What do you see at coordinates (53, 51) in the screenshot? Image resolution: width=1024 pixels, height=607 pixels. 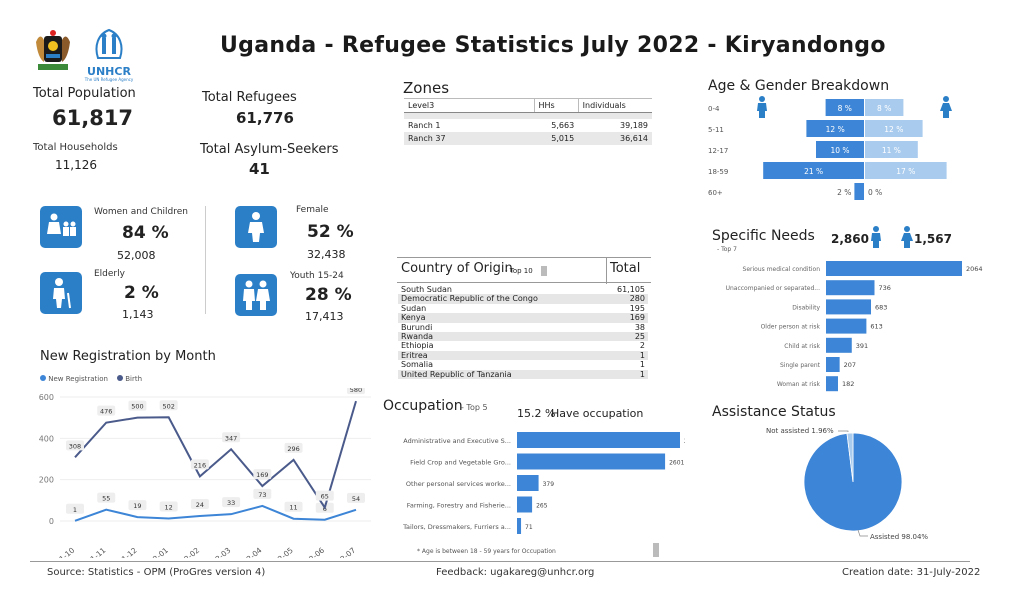 I see `uganda-coat-of-arms-logo` at bounding box center [53, 51].